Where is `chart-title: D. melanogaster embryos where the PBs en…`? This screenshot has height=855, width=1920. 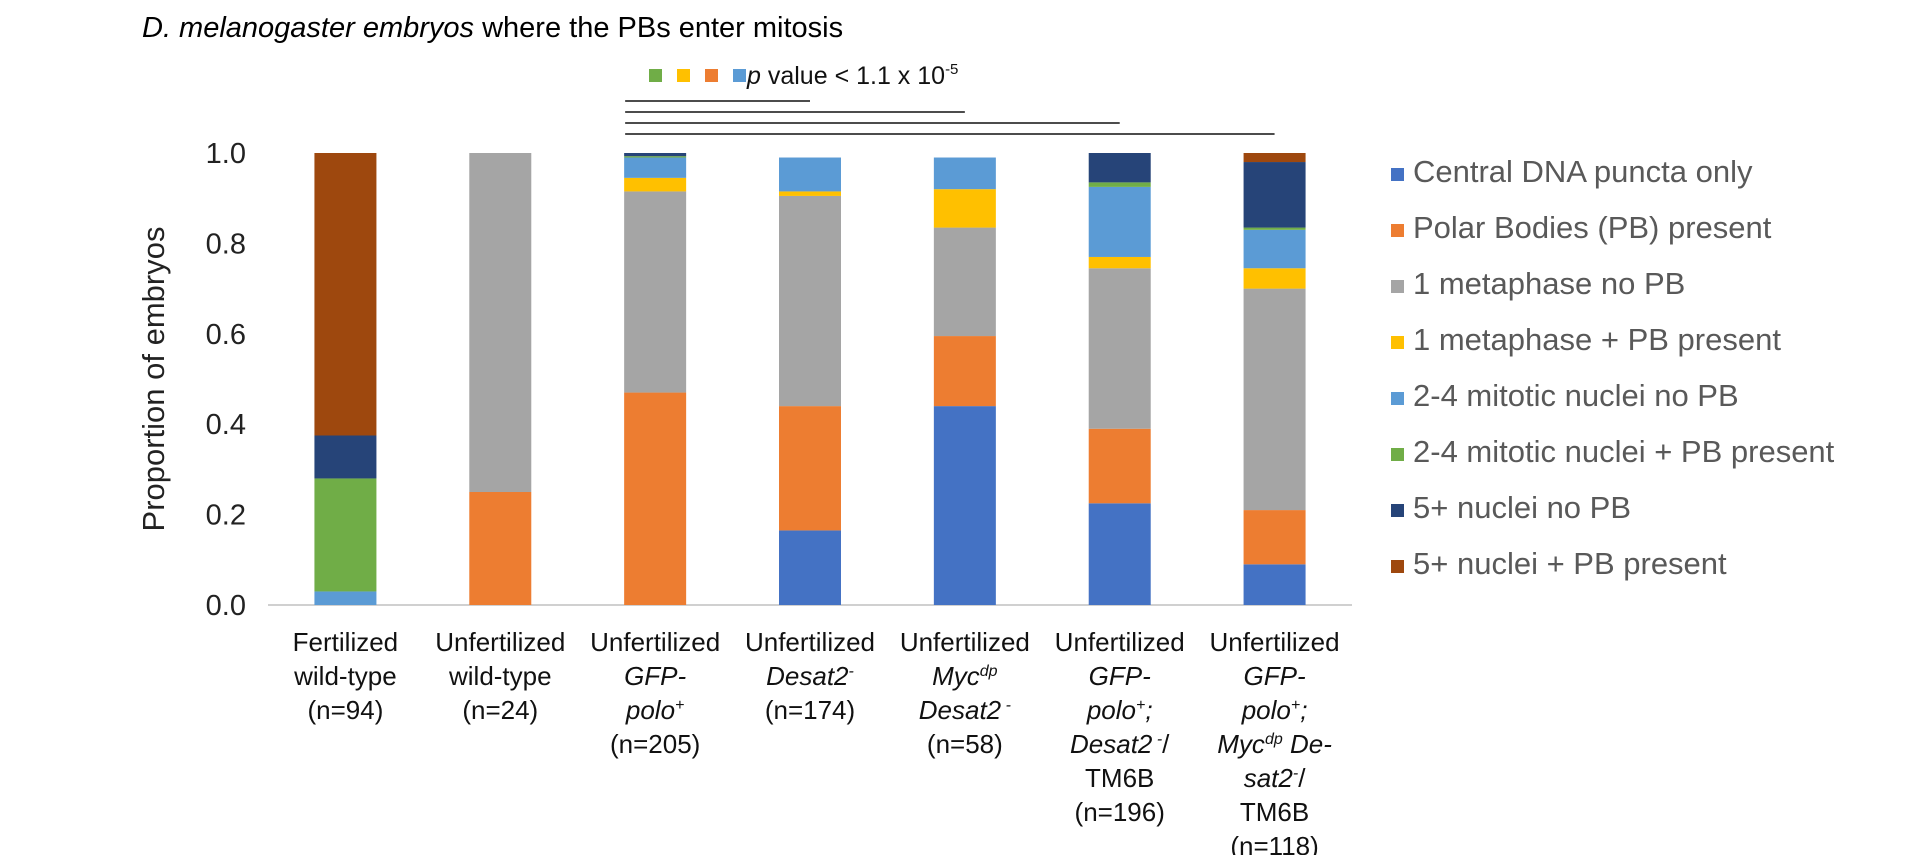
chart-title: D. melanogaster embryos where the PBs en… is located at coordinates (492, 28).